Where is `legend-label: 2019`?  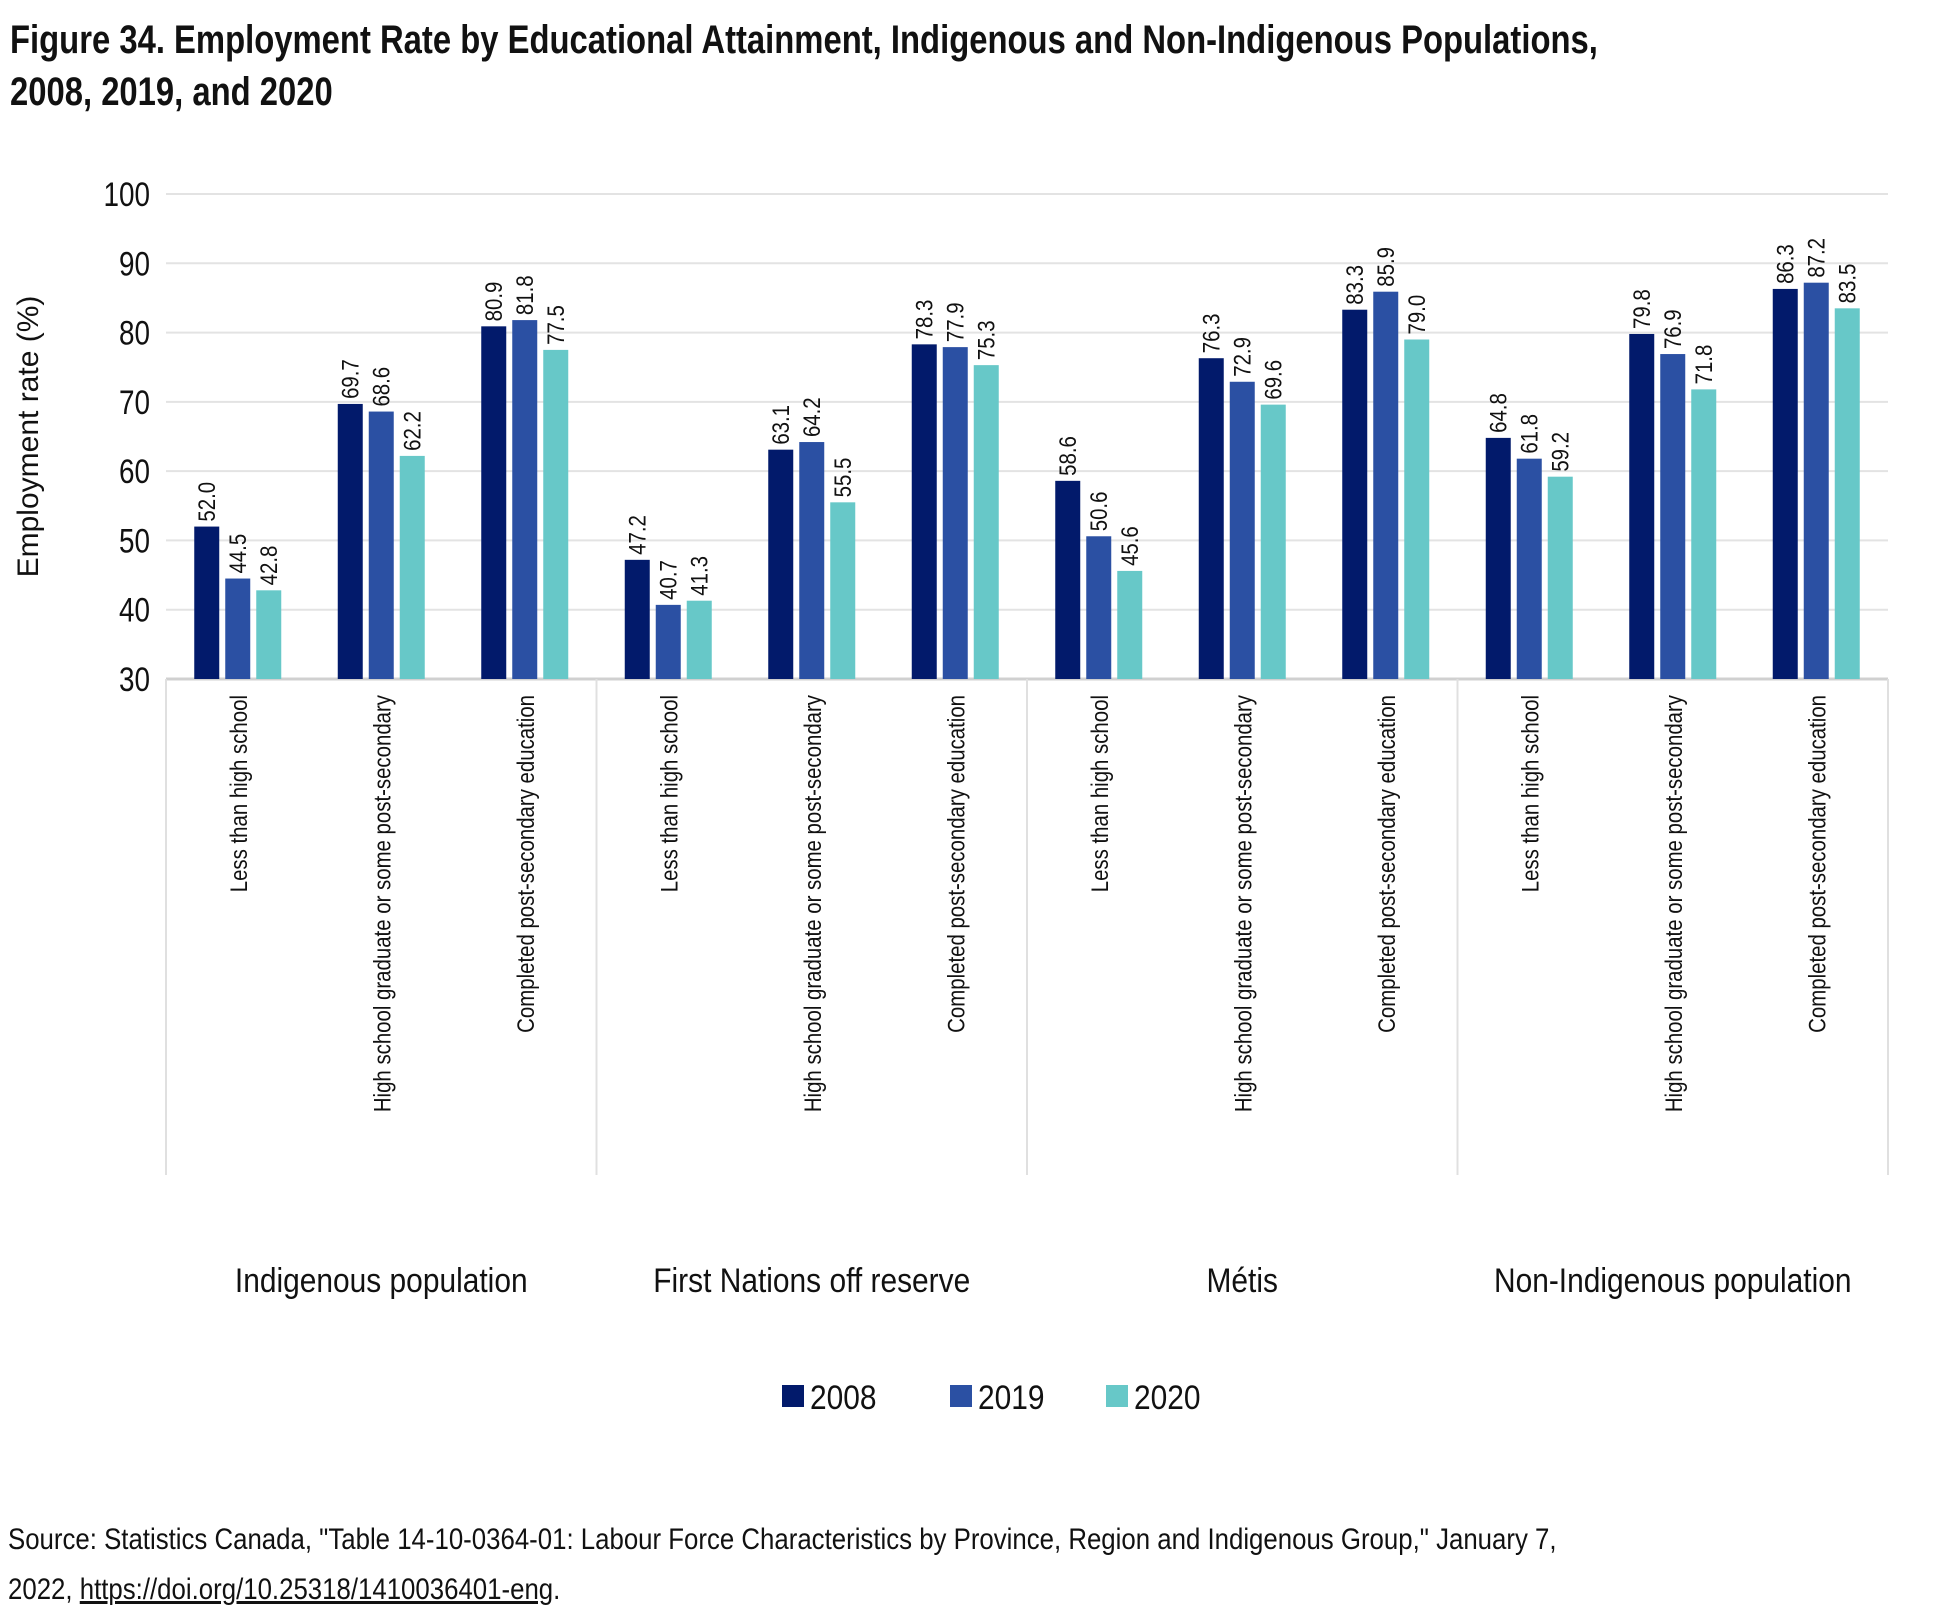 legend-label: 2019 is located at coordinates (1011, 1397).